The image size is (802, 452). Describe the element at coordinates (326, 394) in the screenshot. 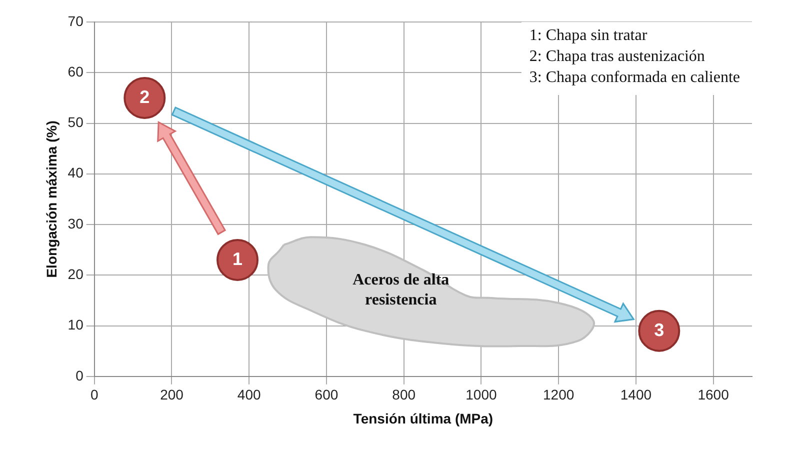

I see `x-tick-label: 600` at that location.